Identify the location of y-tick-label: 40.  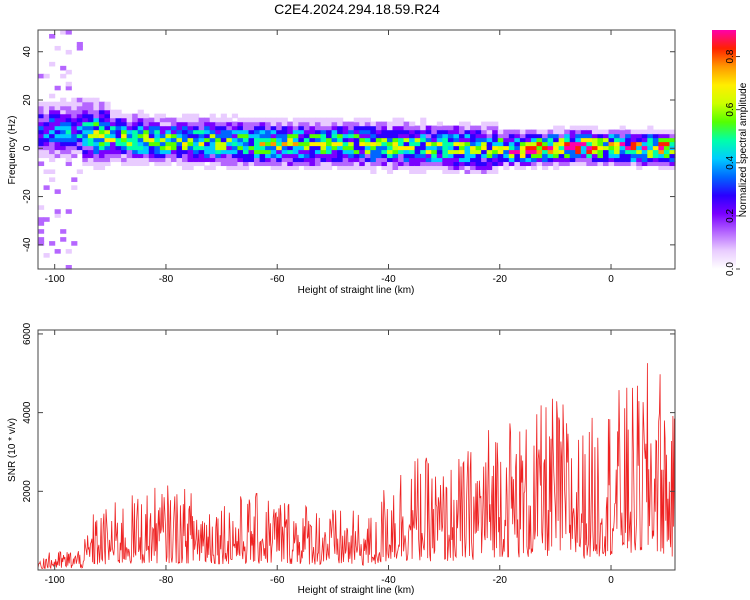
(27, 52).